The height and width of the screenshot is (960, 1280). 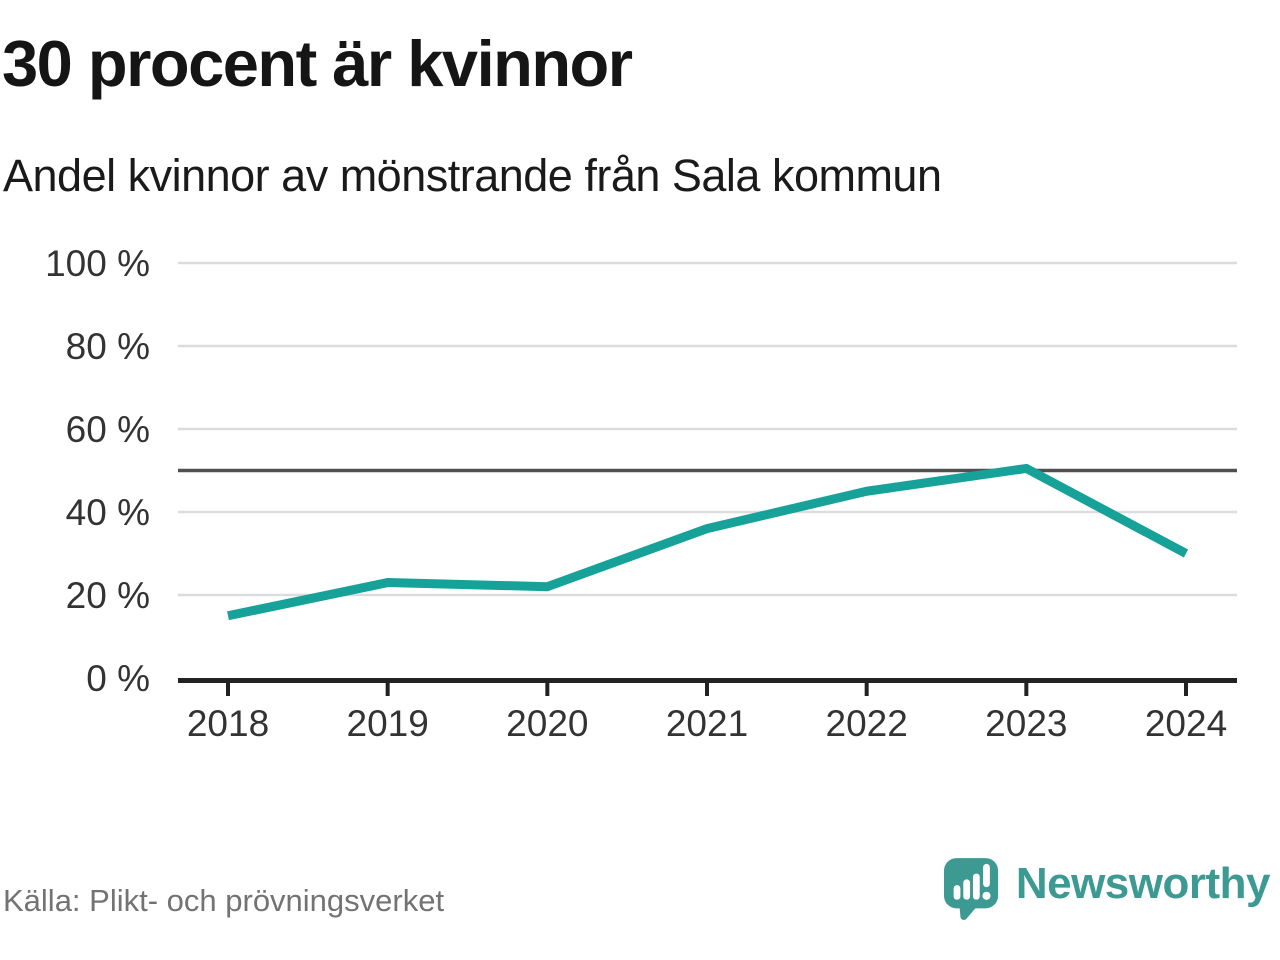 What do you see at coordinates (108, 429) in the screenshot?
I see `y-tick-label: 60 %` at bounding box center [108, 429].